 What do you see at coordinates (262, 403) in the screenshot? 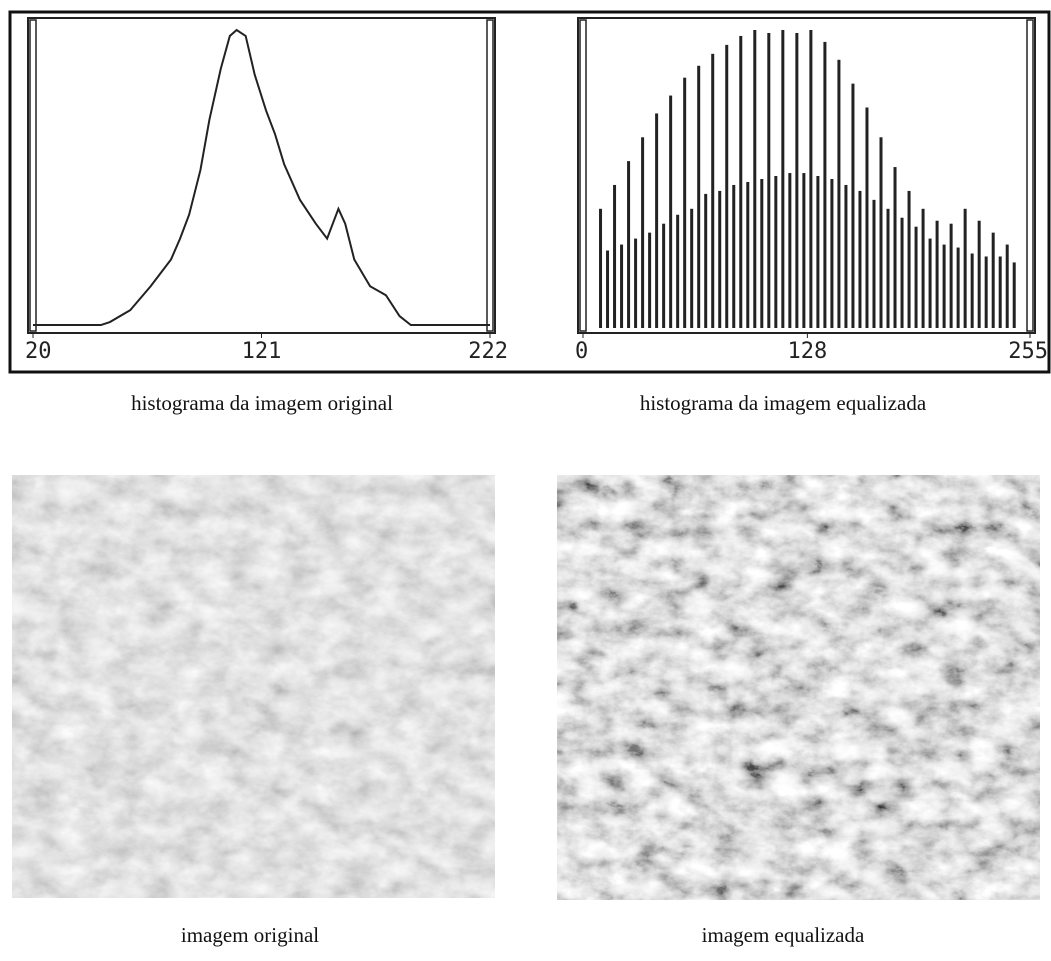
I see `caption: histograma da imagem original` at bounding box center [262, 403].